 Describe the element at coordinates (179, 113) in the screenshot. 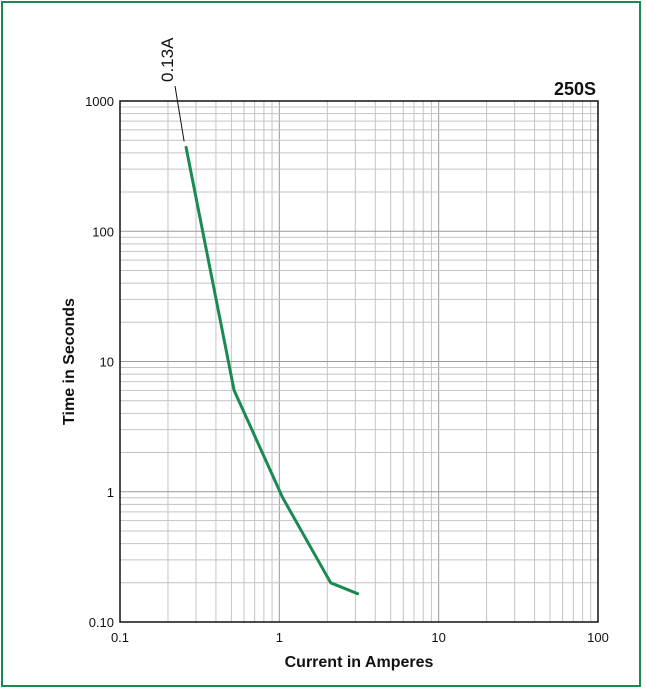

I see `annotation-leader-line` at that location.